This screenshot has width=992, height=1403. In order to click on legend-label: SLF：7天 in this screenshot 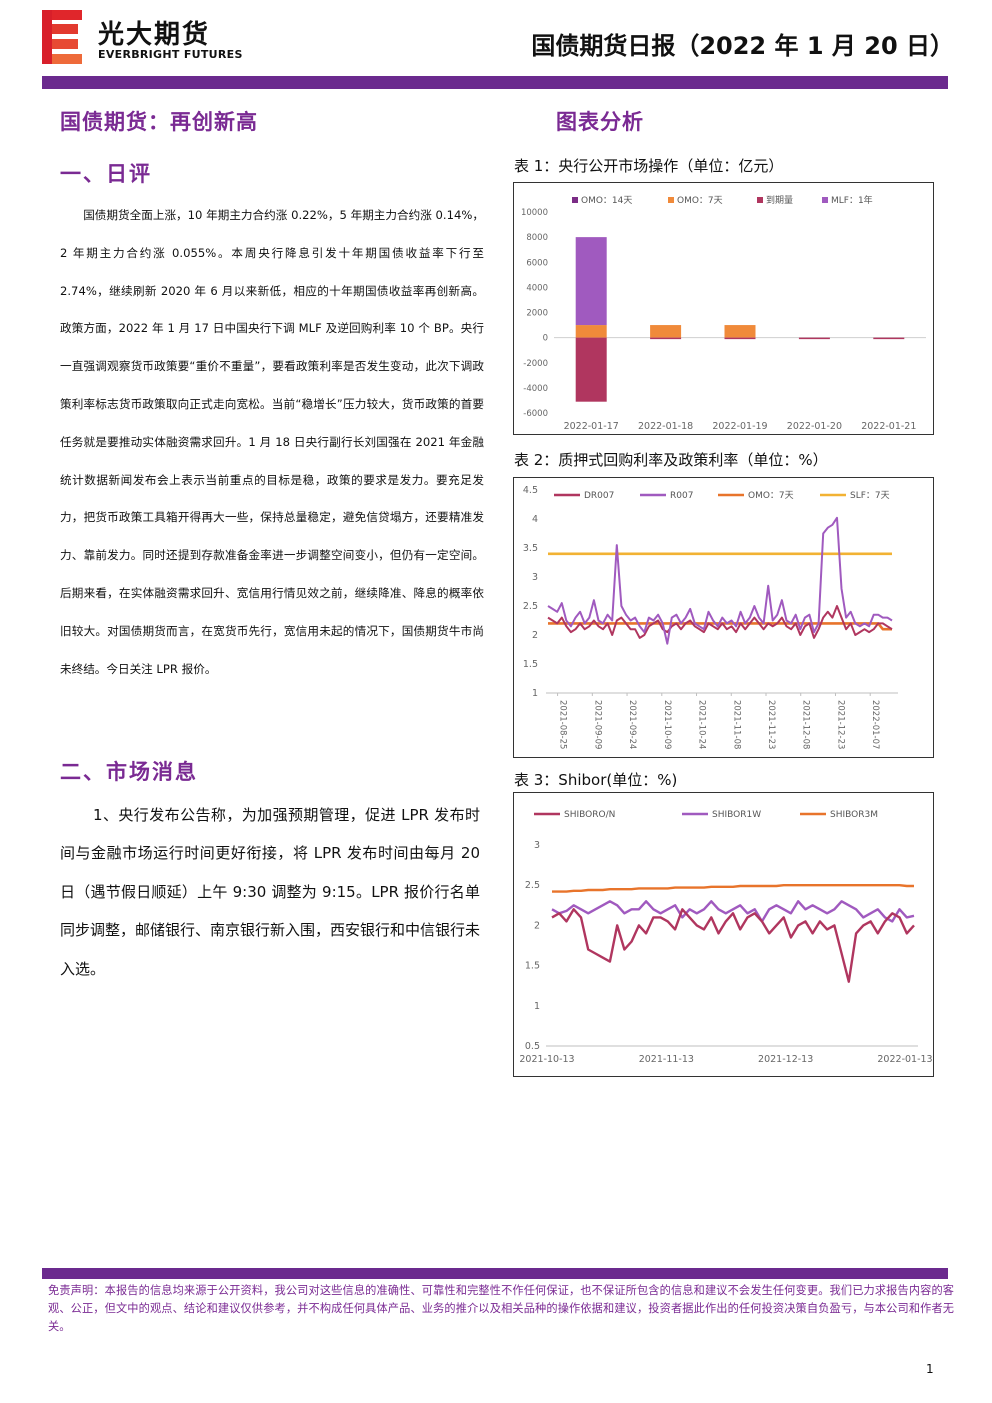, I will do `click(870, 496)`.